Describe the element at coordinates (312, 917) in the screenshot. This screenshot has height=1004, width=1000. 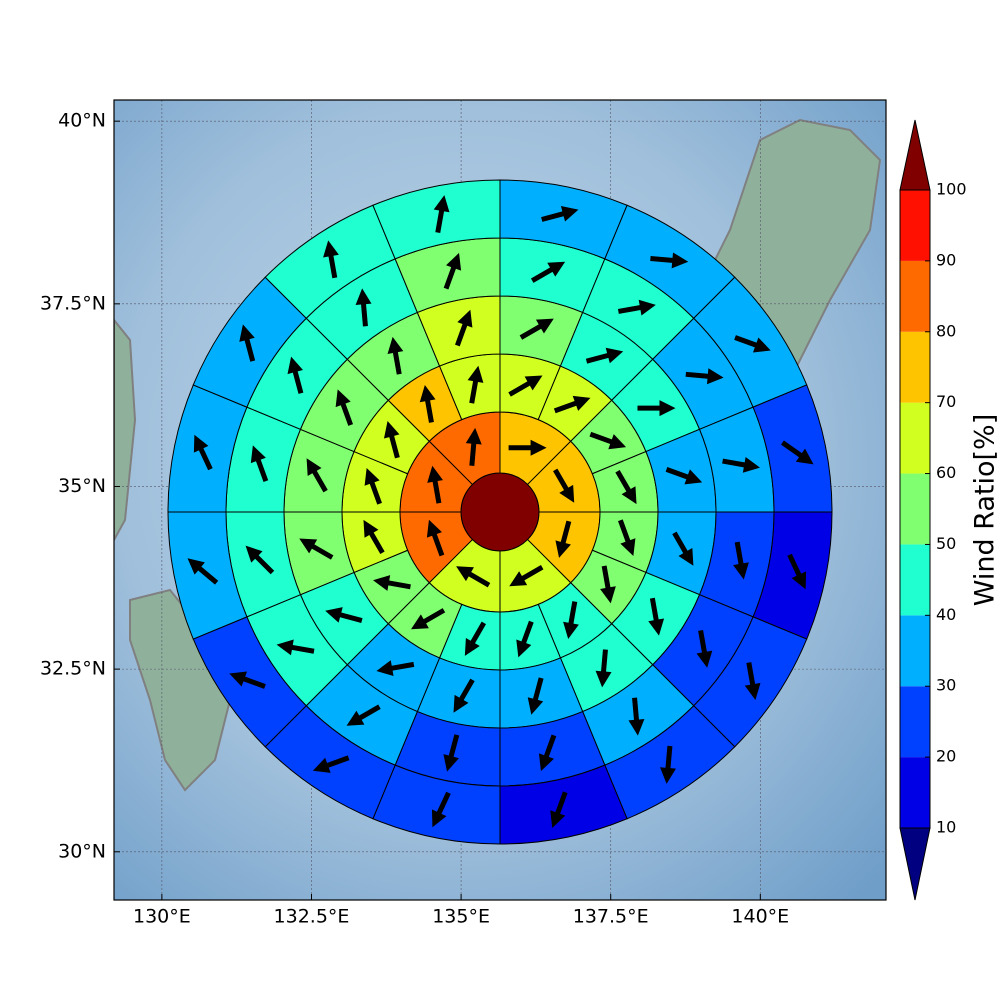
I see `x-tick-label: 132.5°E` at that location.